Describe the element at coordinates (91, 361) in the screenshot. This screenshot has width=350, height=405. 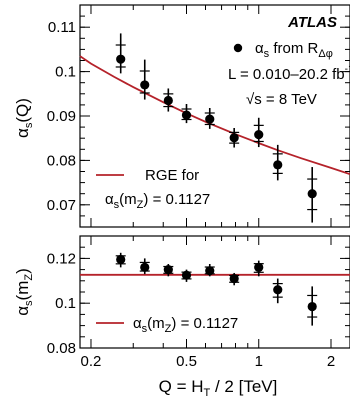
I see `x-tick-label: 0.2` at that location.